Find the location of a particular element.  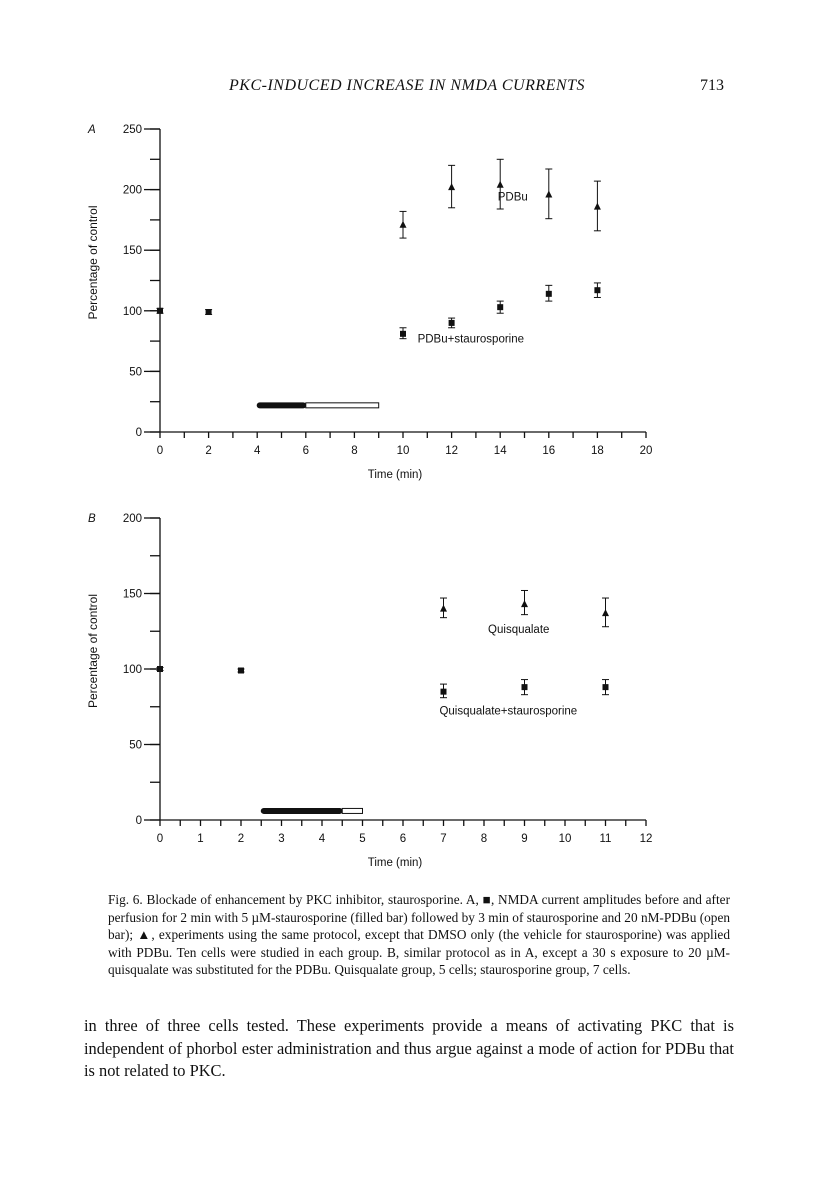

series-pdbu: PDBu is located at coordinates (500, 198).